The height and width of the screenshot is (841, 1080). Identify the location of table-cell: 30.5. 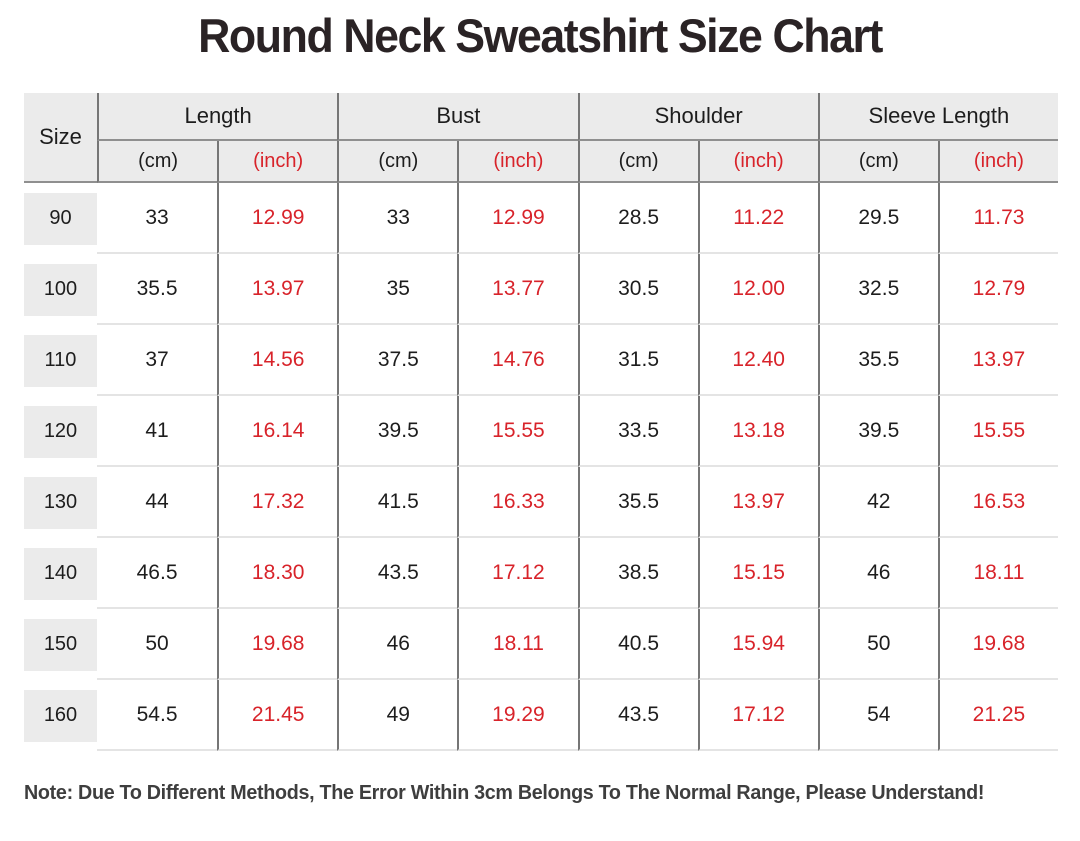
(637, 289).